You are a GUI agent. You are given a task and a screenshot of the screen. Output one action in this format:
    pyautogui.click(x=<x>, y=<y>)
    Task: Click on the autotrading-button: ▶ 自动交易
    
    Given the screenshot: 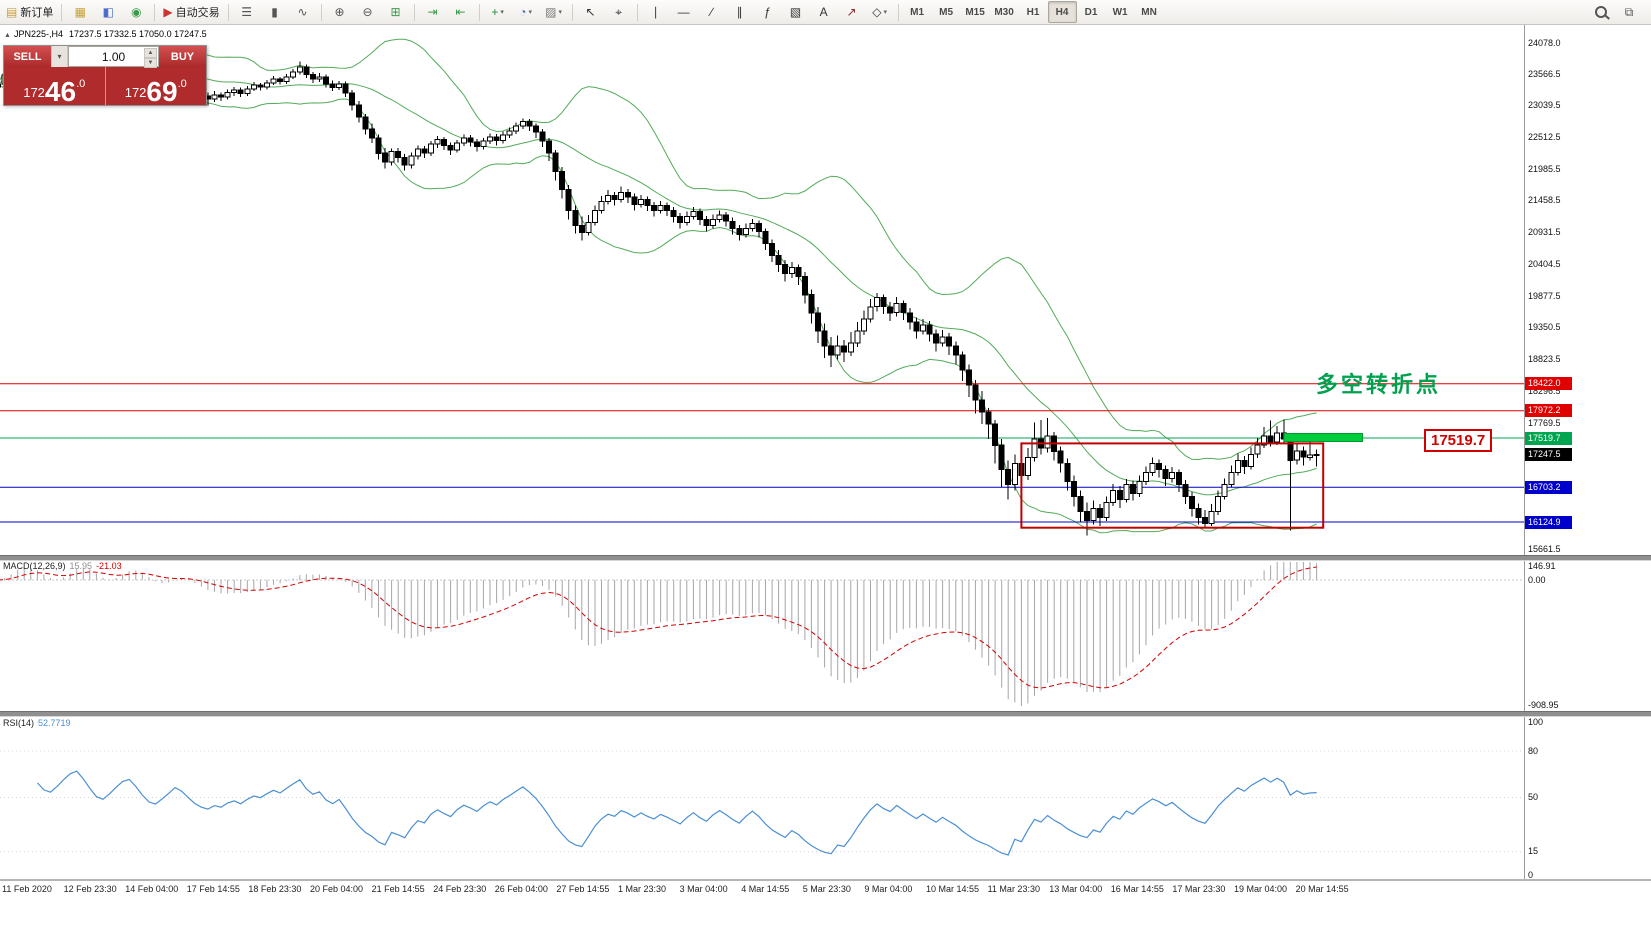 What is the action you would take?
    pyautogui.click(x=191, y=12)
    